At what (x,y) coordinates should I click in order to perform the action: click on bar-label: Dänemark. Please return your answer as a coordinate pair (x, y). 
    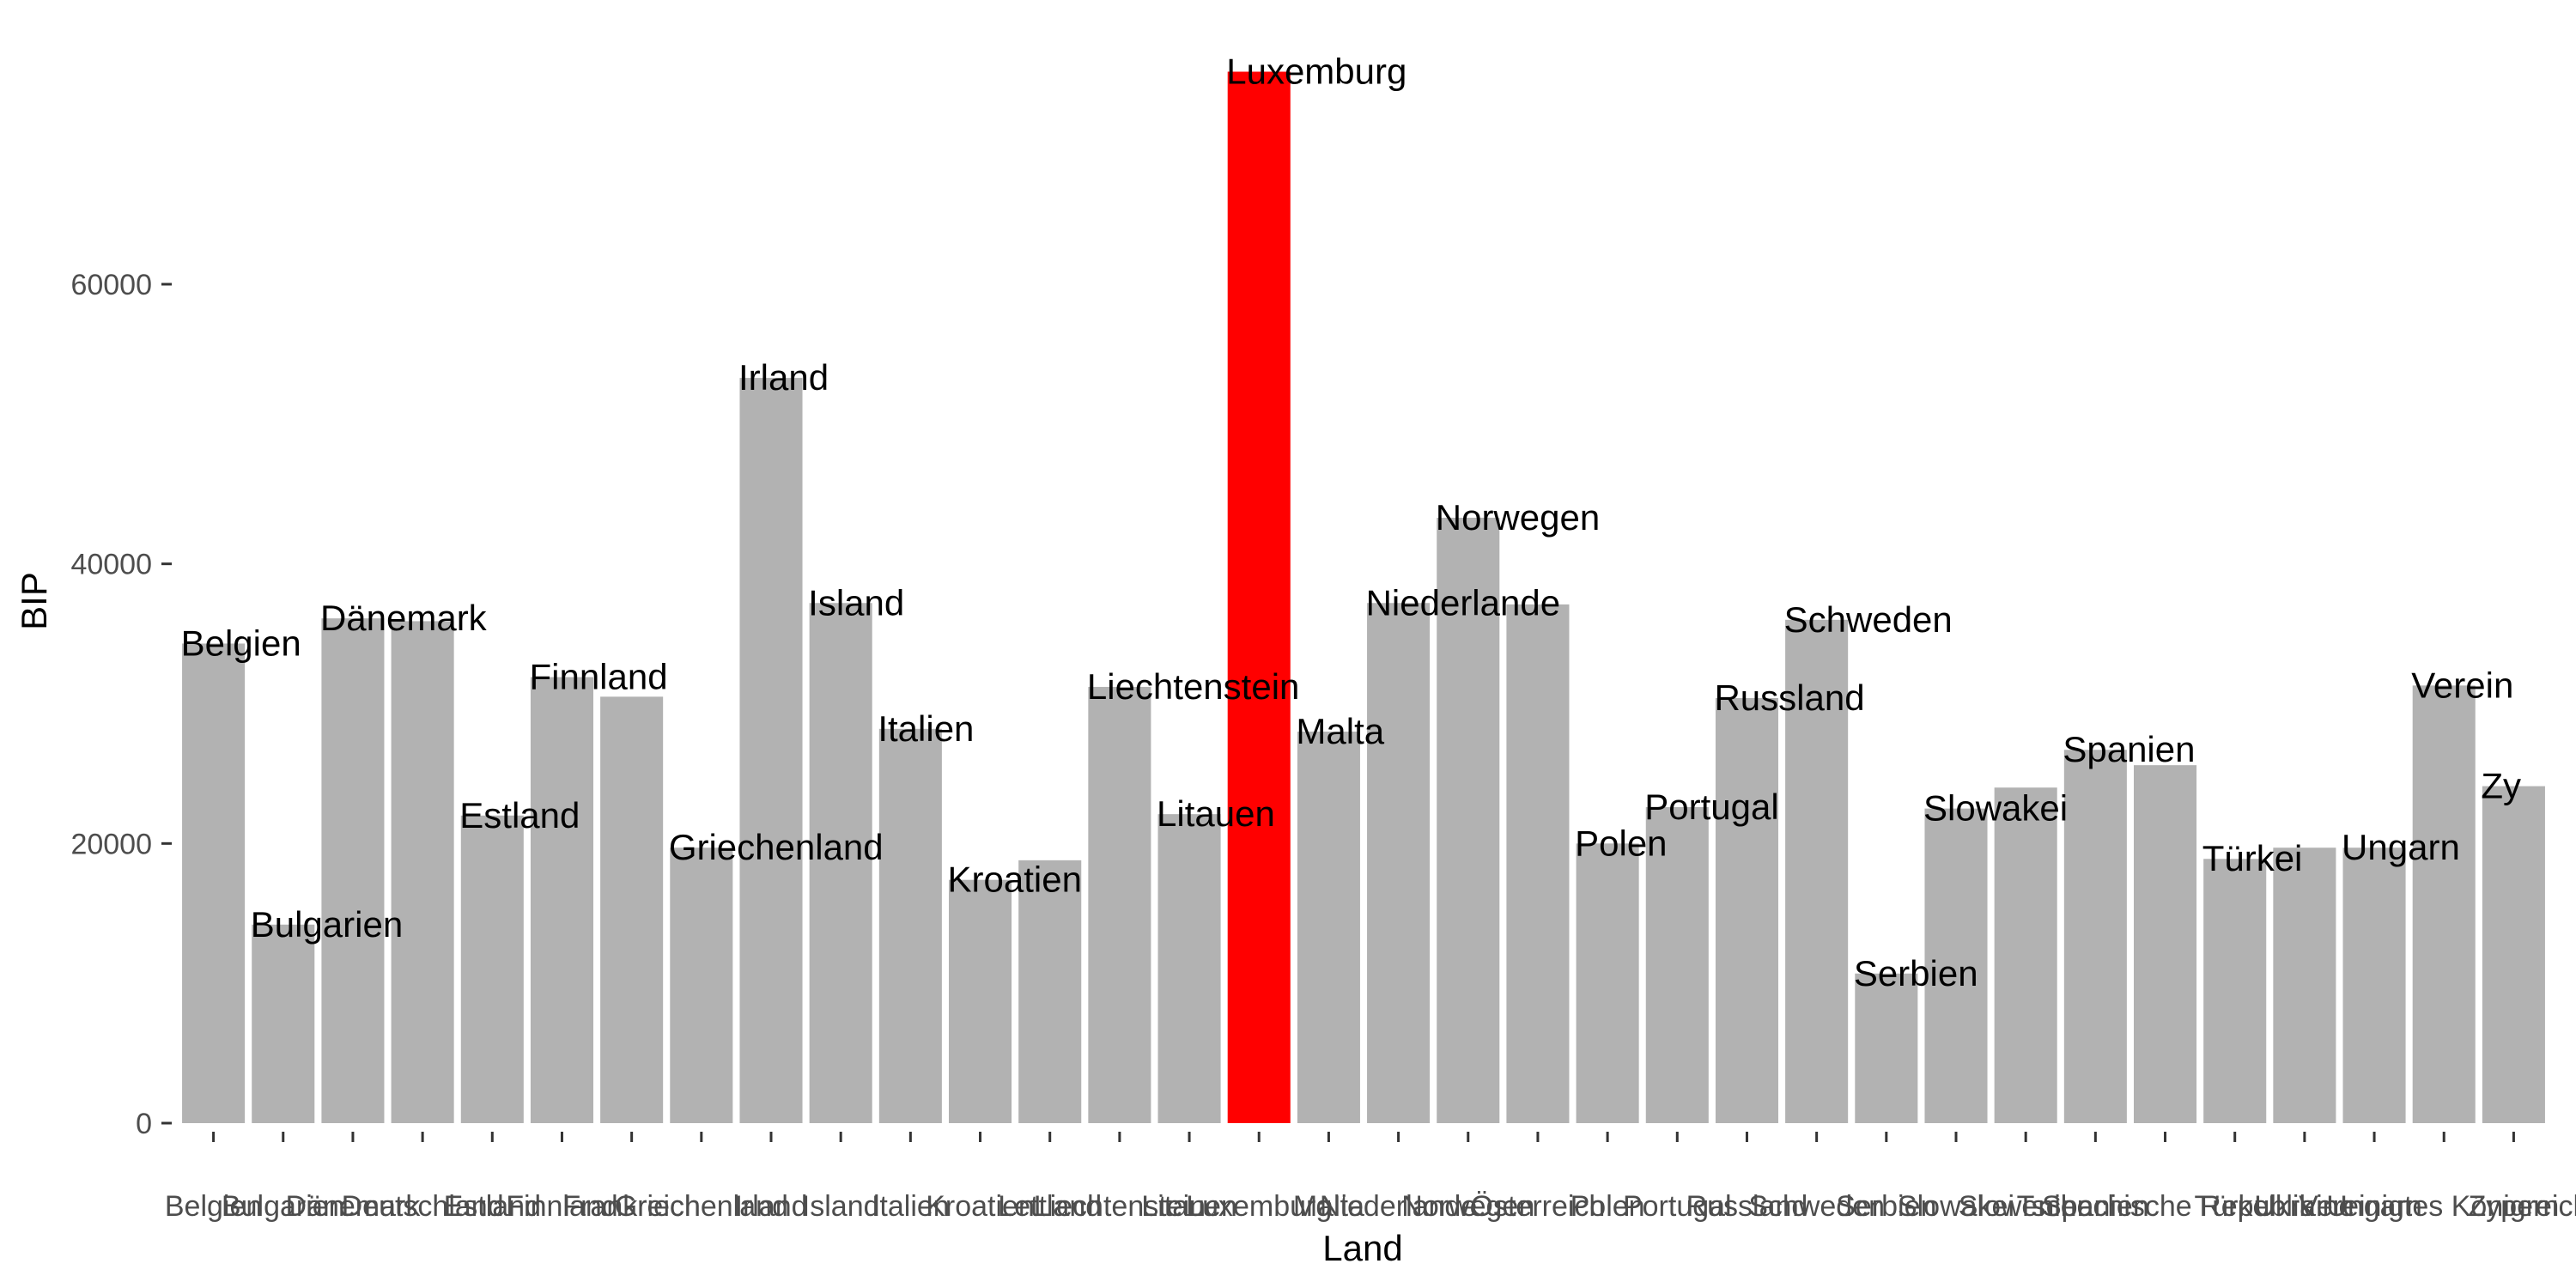
    Looking at the image, I should click on (404, 618).